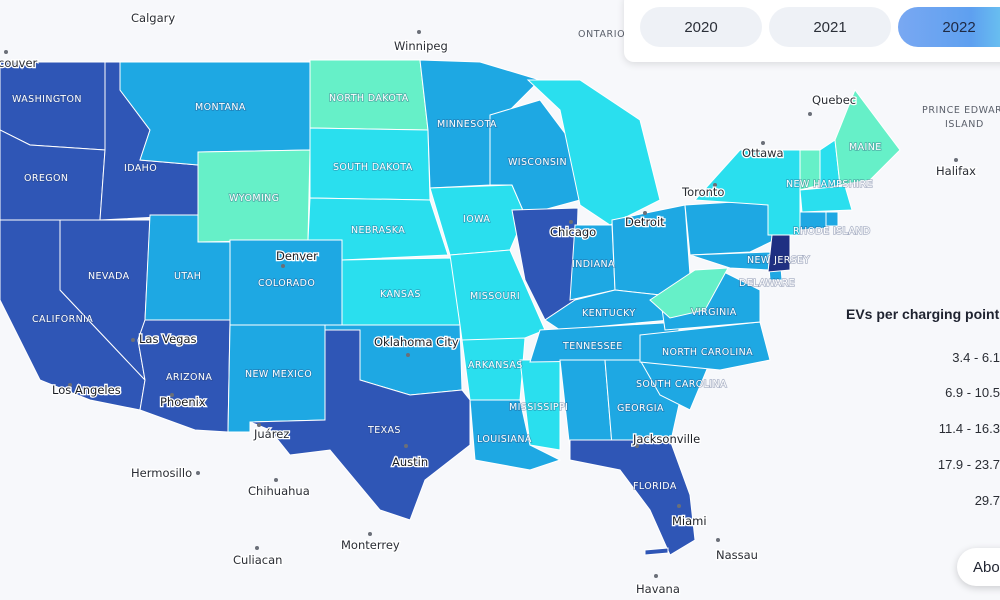 This screenshot has width=1000, height=600. I want to click on label-pei-line2: ISLAND, so click(964, 124).